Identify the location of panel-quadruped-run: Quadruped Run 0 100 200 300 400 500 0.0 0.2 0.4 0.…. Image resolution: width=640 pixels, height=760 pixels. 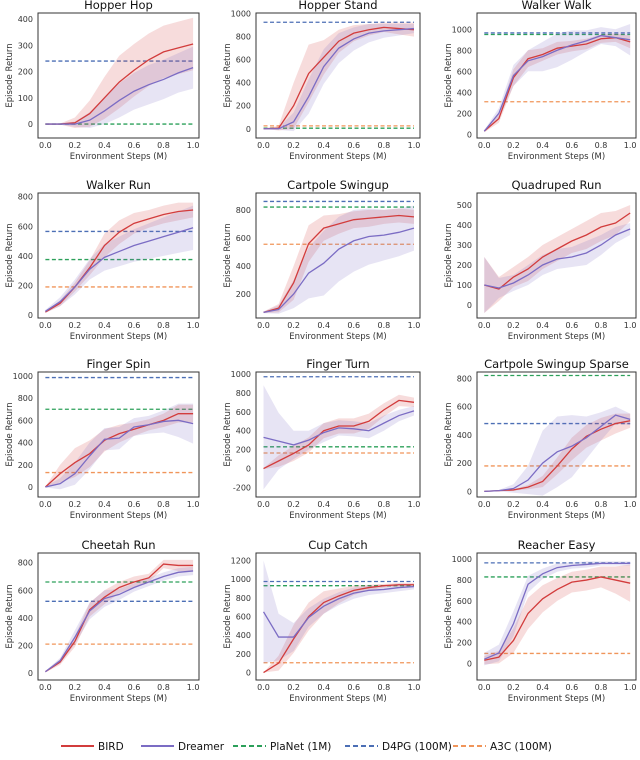
(540, 260).